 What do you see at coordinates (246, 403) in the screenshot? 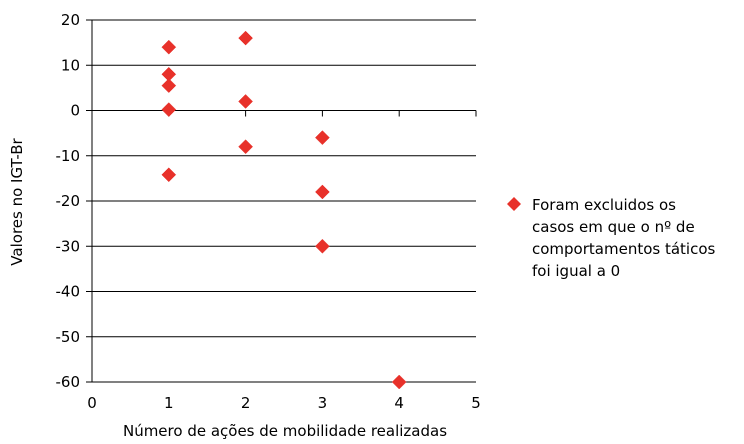
I see `x-tick-label: 2` at bounding box center [246, 403].